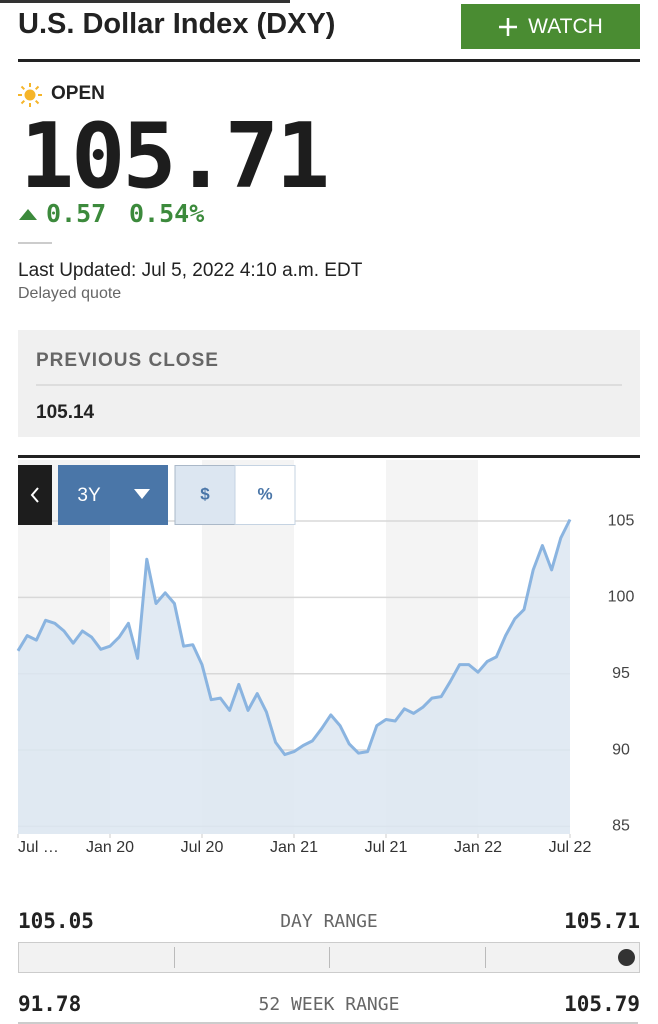 This screenshot has width=658, height=1024. I want to click on week-range-high: 105.79, so click(602, 1004).